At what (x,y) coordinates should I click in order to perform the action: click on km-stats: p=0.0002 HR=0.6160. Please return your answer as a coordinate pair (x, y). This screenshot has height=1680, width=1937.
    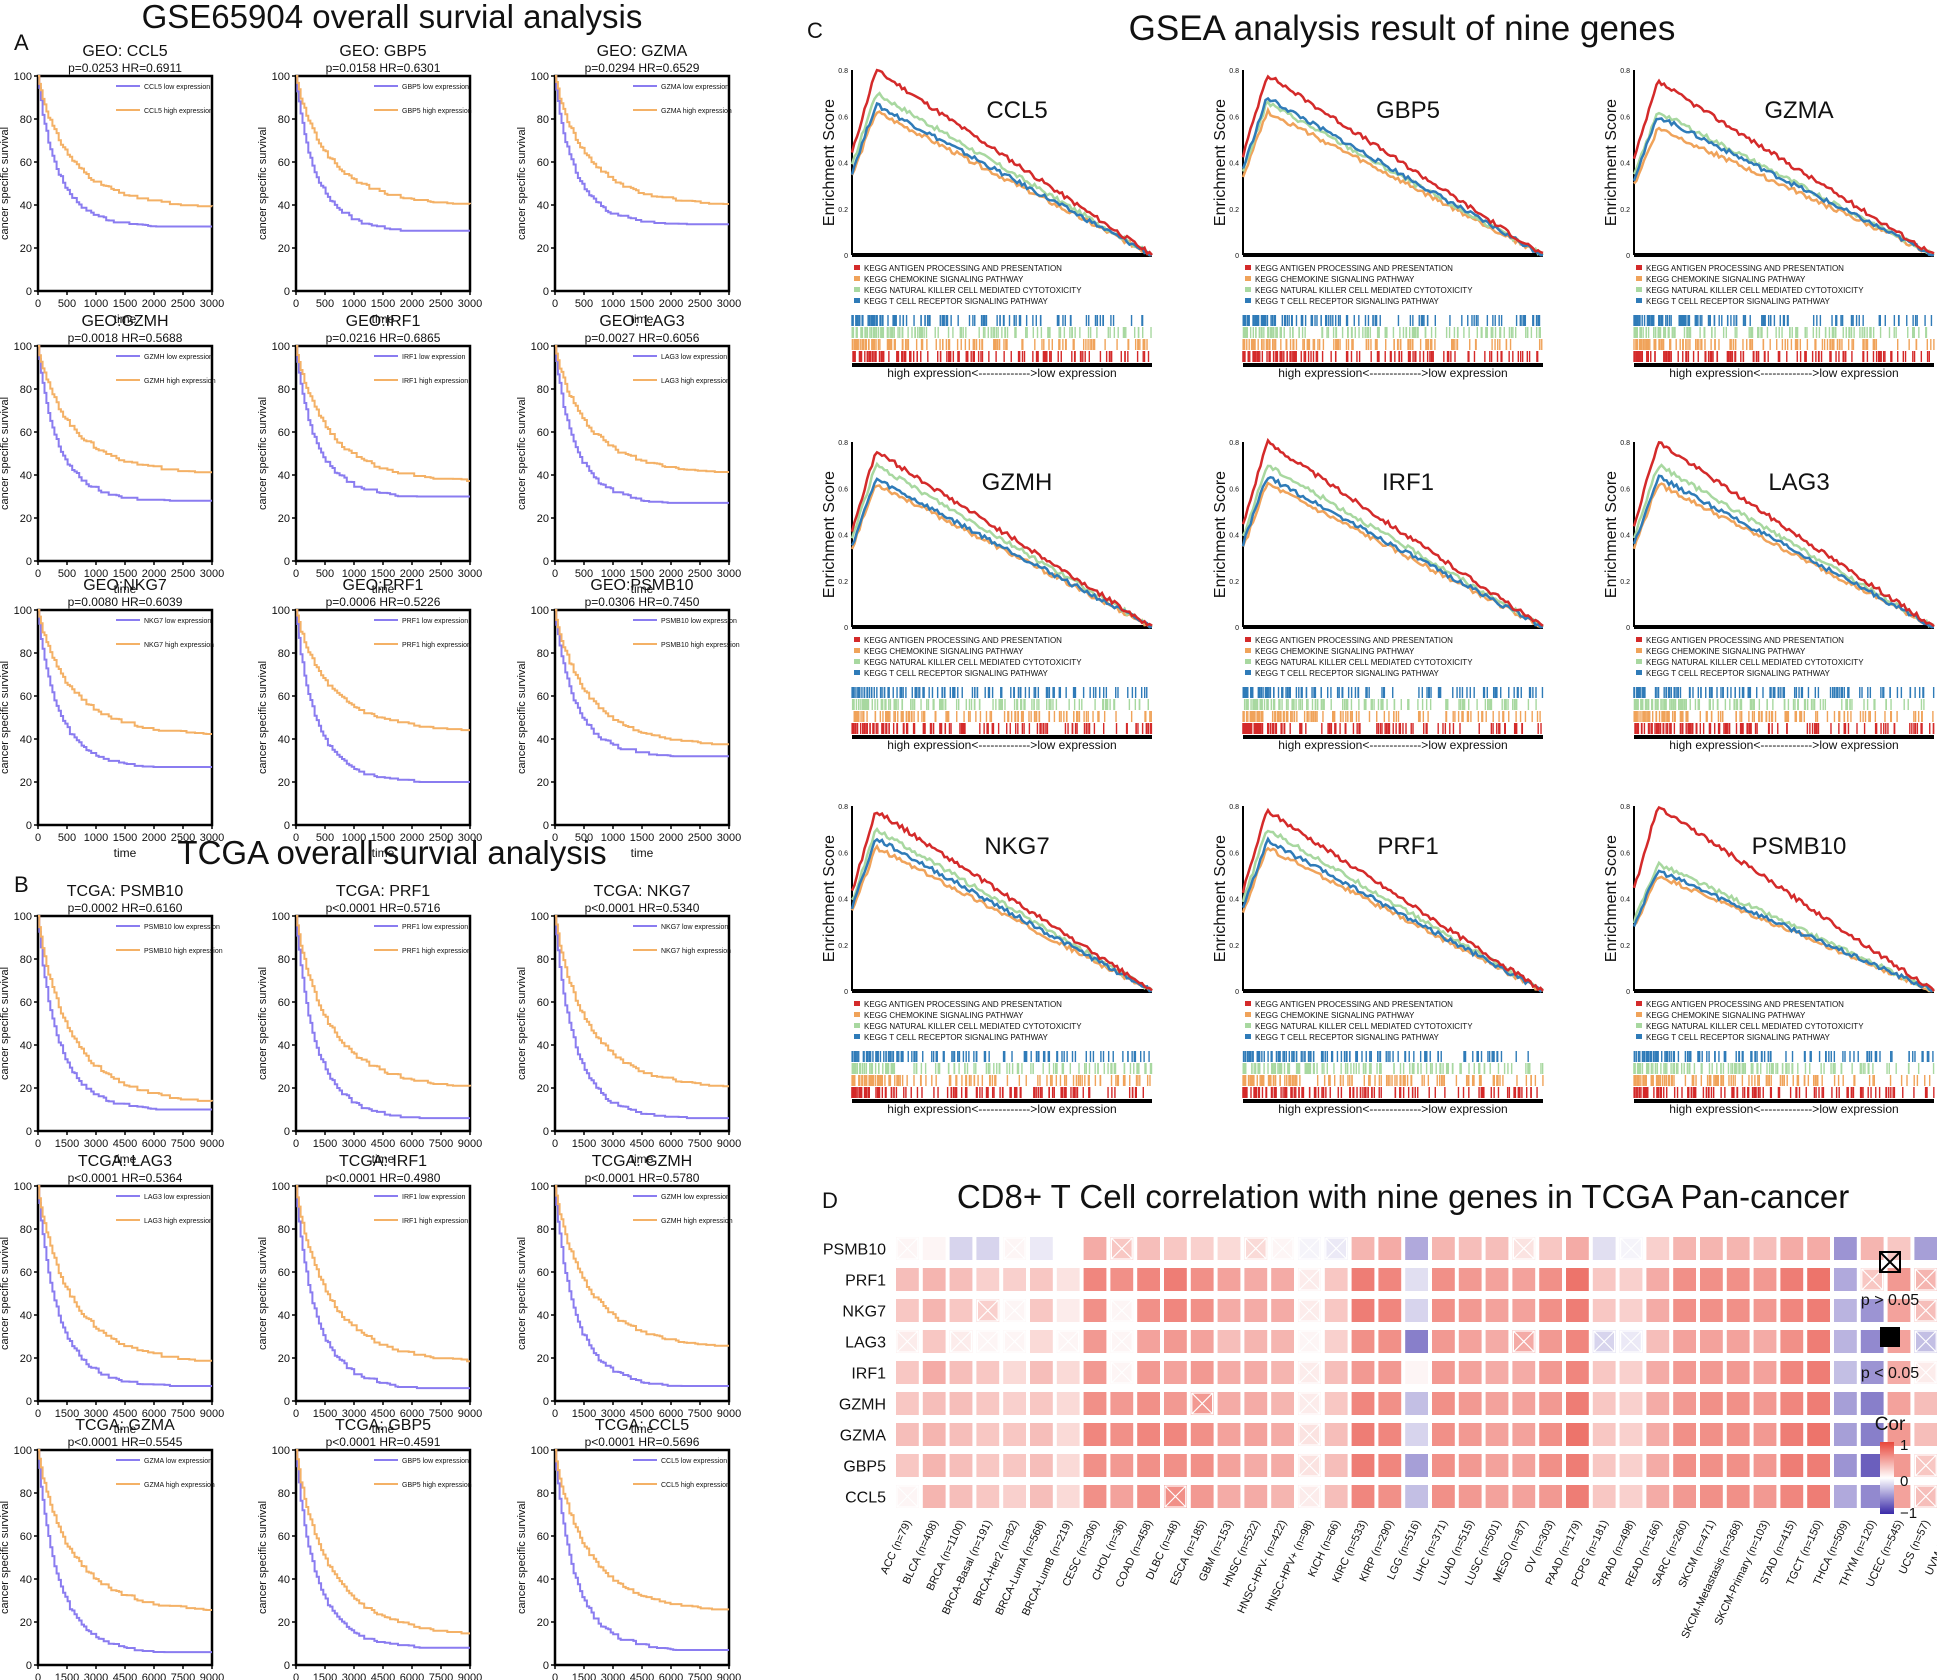
    Looking at the image, I should click on (125, 908).